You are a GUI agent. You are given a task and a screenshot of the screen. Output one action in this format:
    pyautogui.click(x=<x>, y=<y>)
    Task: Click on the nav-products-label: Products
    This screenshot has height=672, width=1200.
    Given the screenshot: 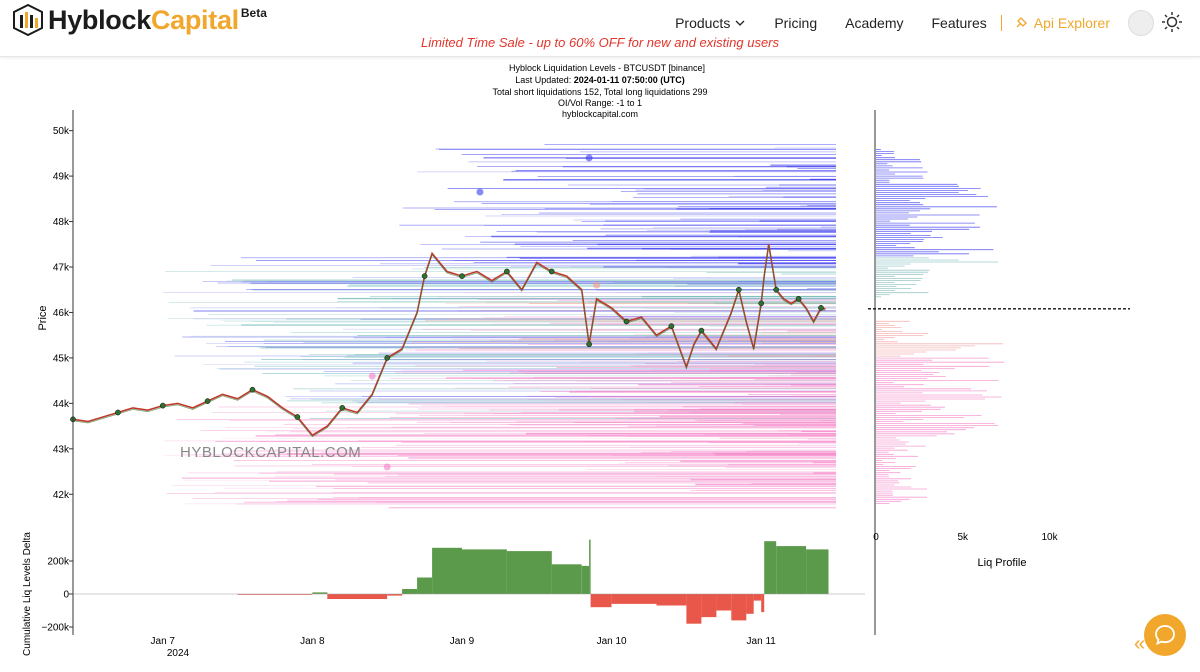 What is the action you would take?
    pyautogui.click(x=703, y=23)
    